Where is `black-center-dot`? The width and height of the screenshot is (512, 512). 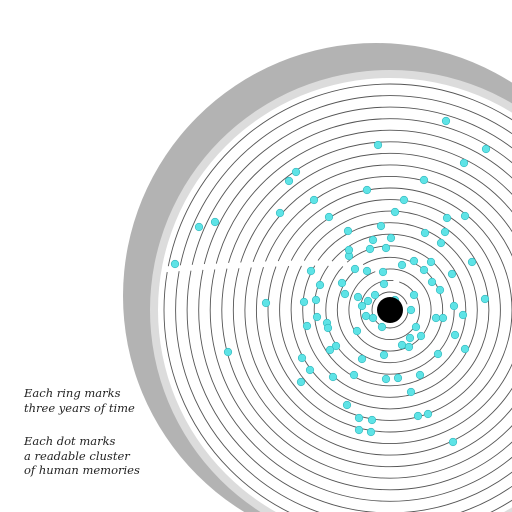 black-center-dot is located at coordinates (390, 310).